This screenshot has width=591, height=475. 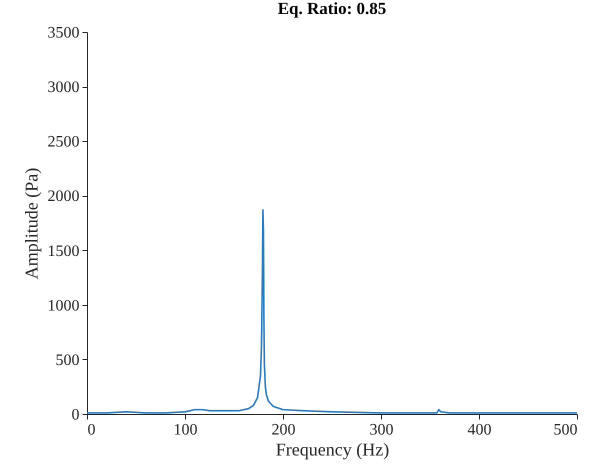 I want to click on y-tick-label: 3000, so click(x=64, y=87).